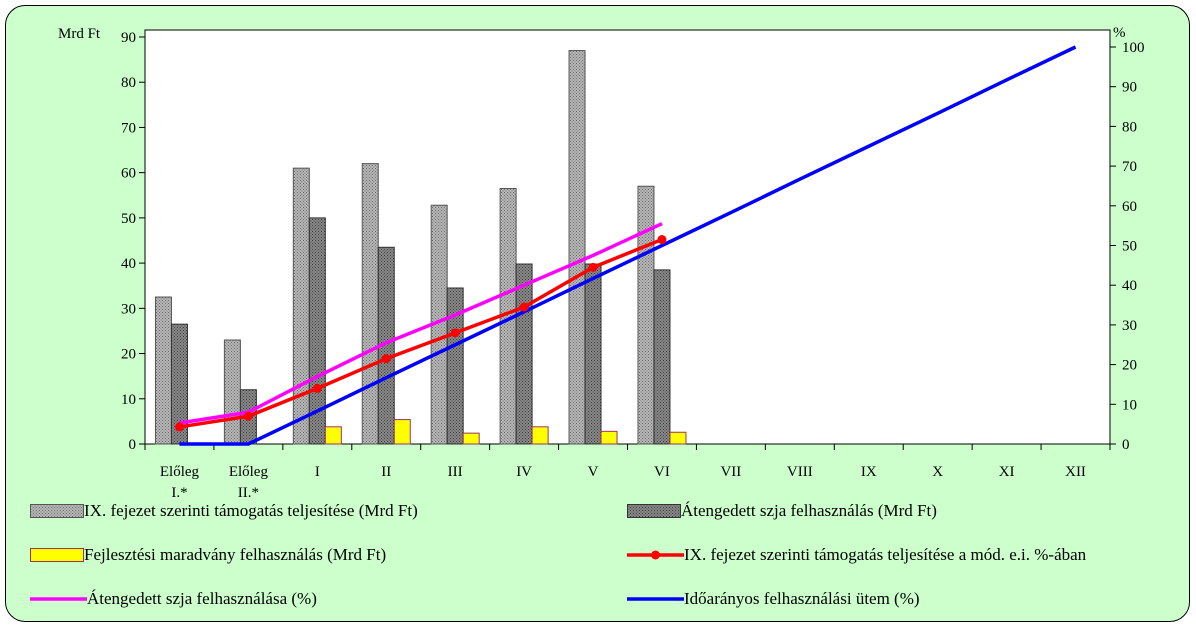 The image size is (1196, 629). What do you see at coordinates (128, 355) in the screenshot?
I see `left-tick-label: 20` at bounding box center [128, 355].